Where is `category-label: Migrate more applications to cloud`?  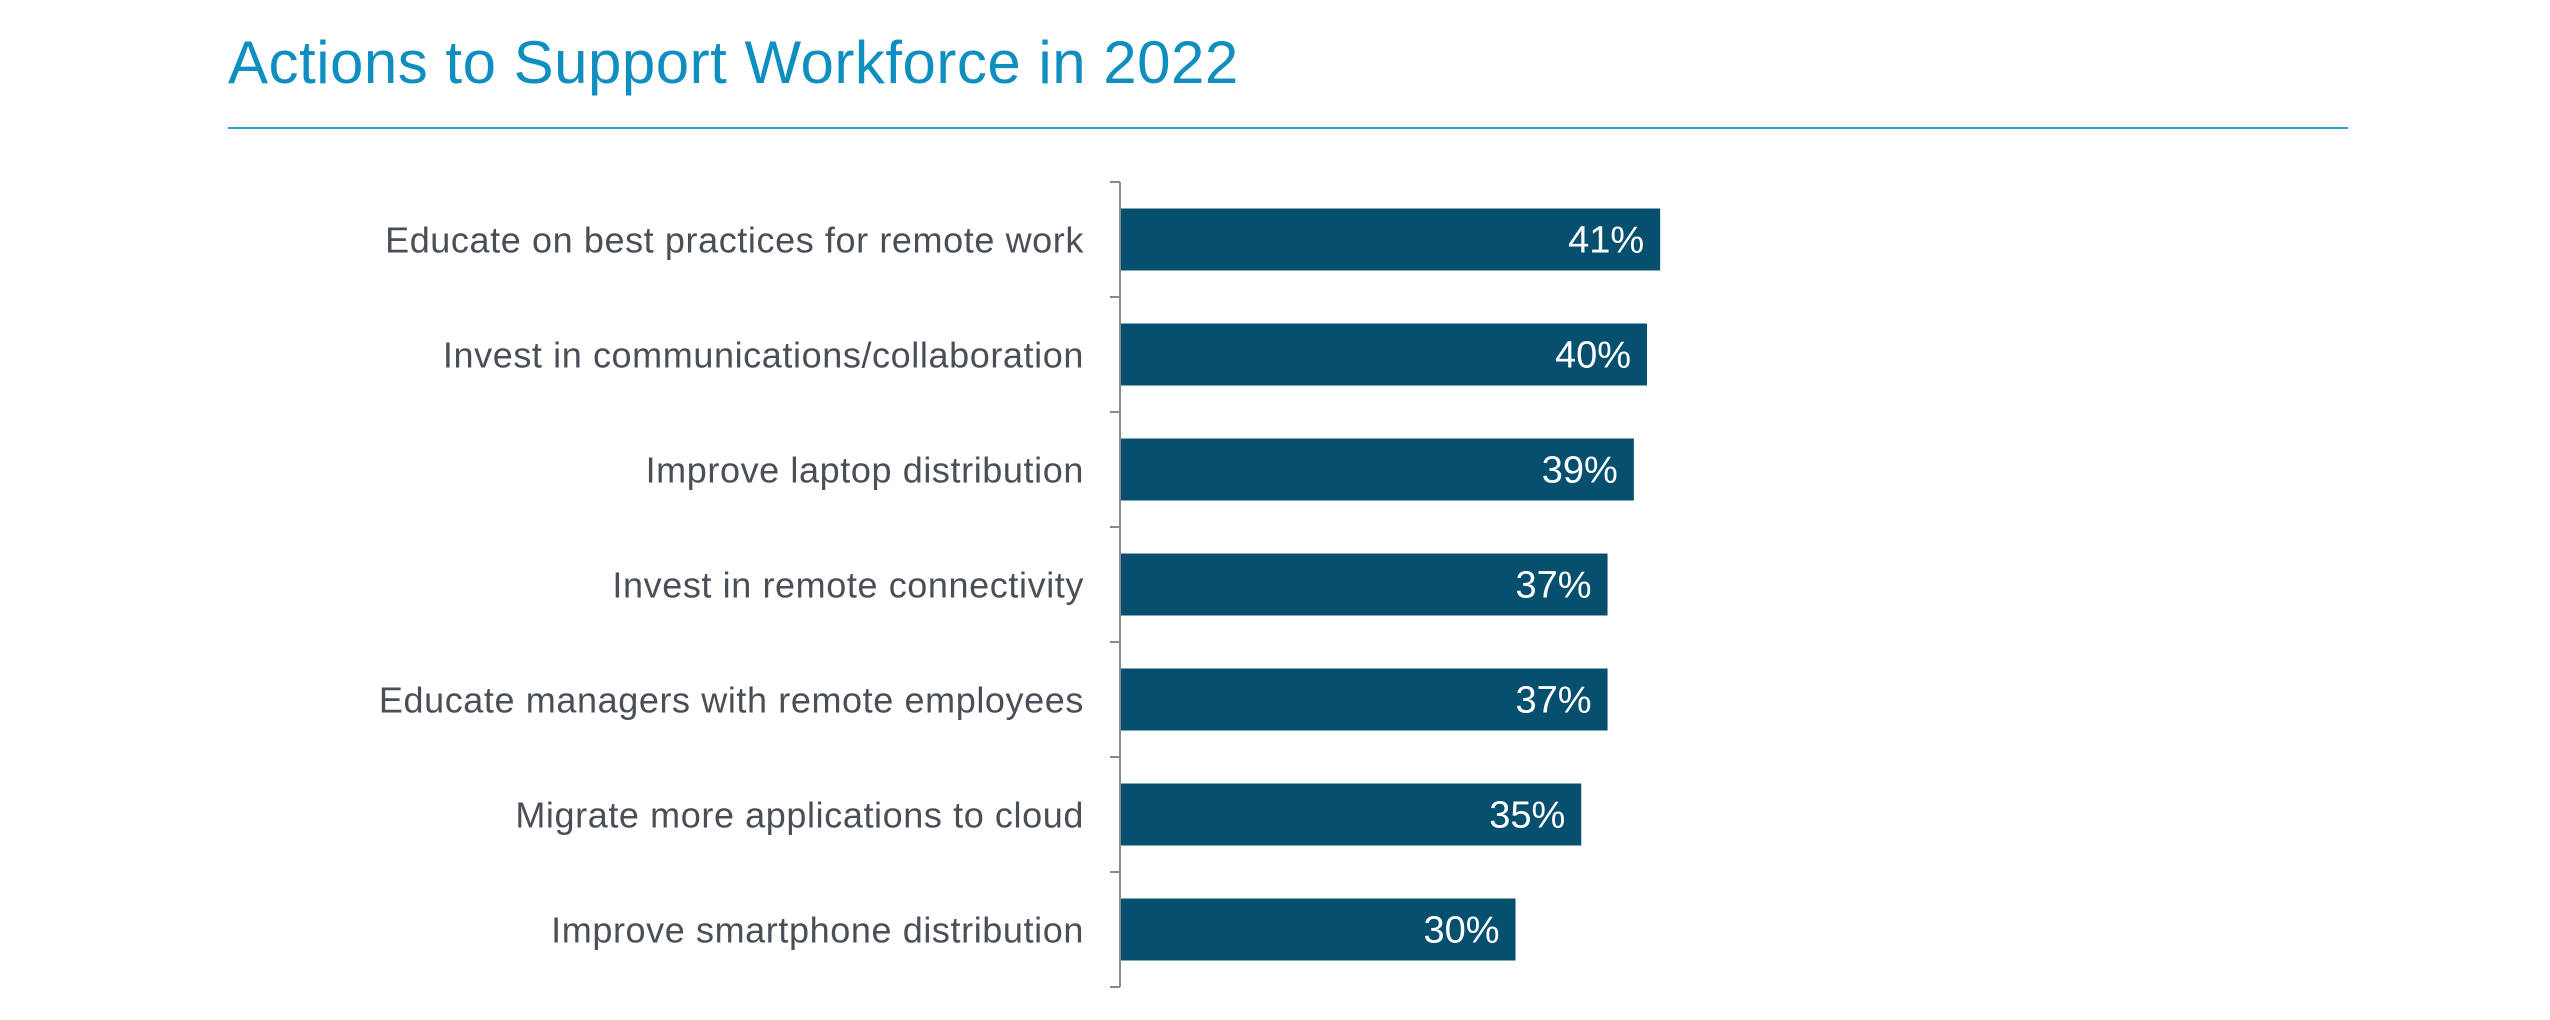
category-label: Migrate more applications to cloud is located at coordinates (799, 815).